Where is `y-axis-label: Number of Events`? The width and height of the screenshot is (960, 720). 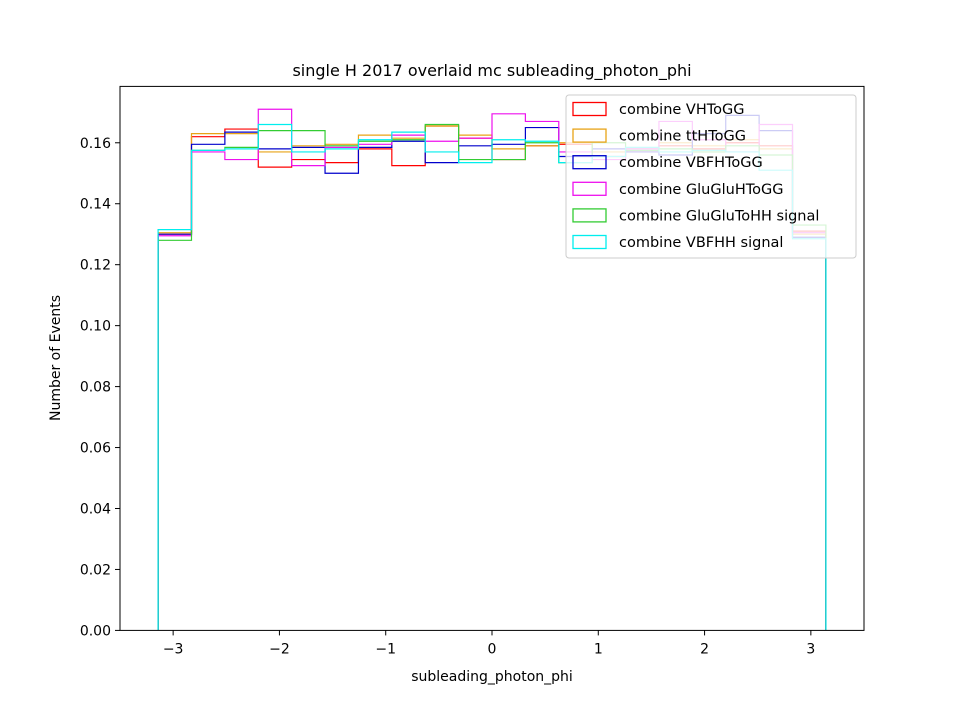
y-axis-label: Number of Events is located at coordinates (56, 358).